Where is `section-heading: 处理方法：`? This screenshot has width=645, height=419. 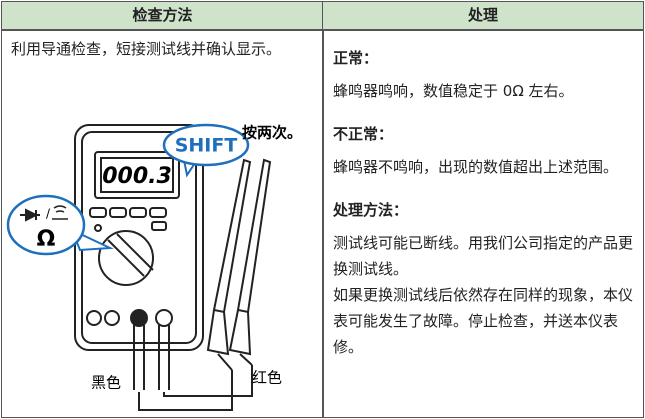
section-heading: 处理方法： is located at coordinates (371, 210).